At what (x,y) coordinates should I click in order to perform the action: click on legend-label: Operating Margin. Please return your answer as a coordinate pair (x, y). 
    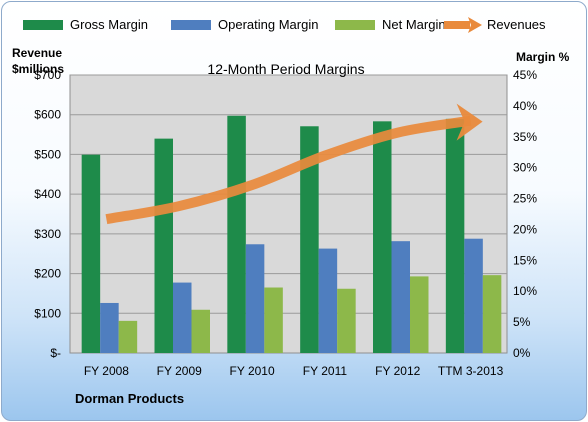
    Looking at the image, I should click on (268, 24).